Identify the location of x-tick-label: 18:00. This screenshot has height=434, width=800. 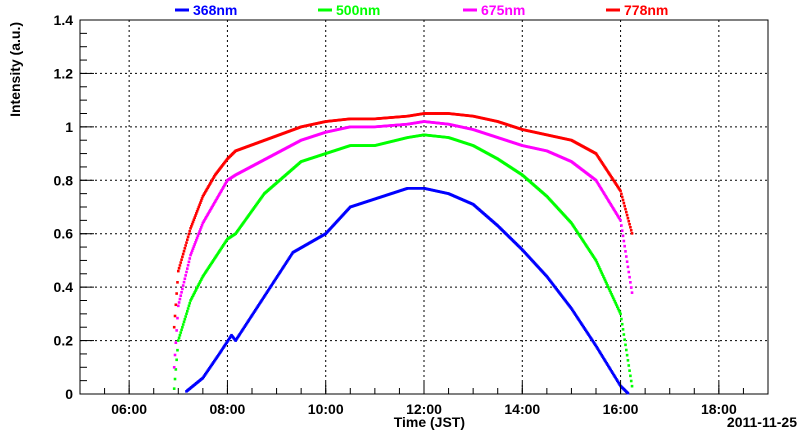
(719, 409).